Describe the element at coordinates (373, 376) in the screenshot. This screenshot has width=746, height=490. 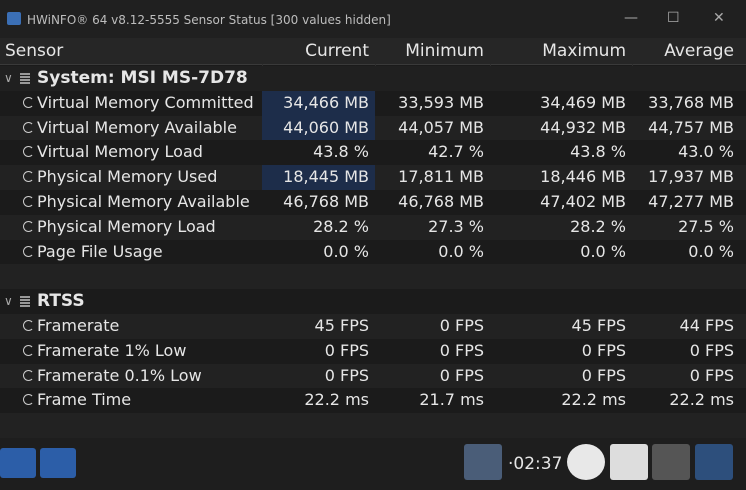
I see `sensor-row: Framerate 0.1% Low 0 FPS 0 FPS 0 FPS 0 FPS` at that location.